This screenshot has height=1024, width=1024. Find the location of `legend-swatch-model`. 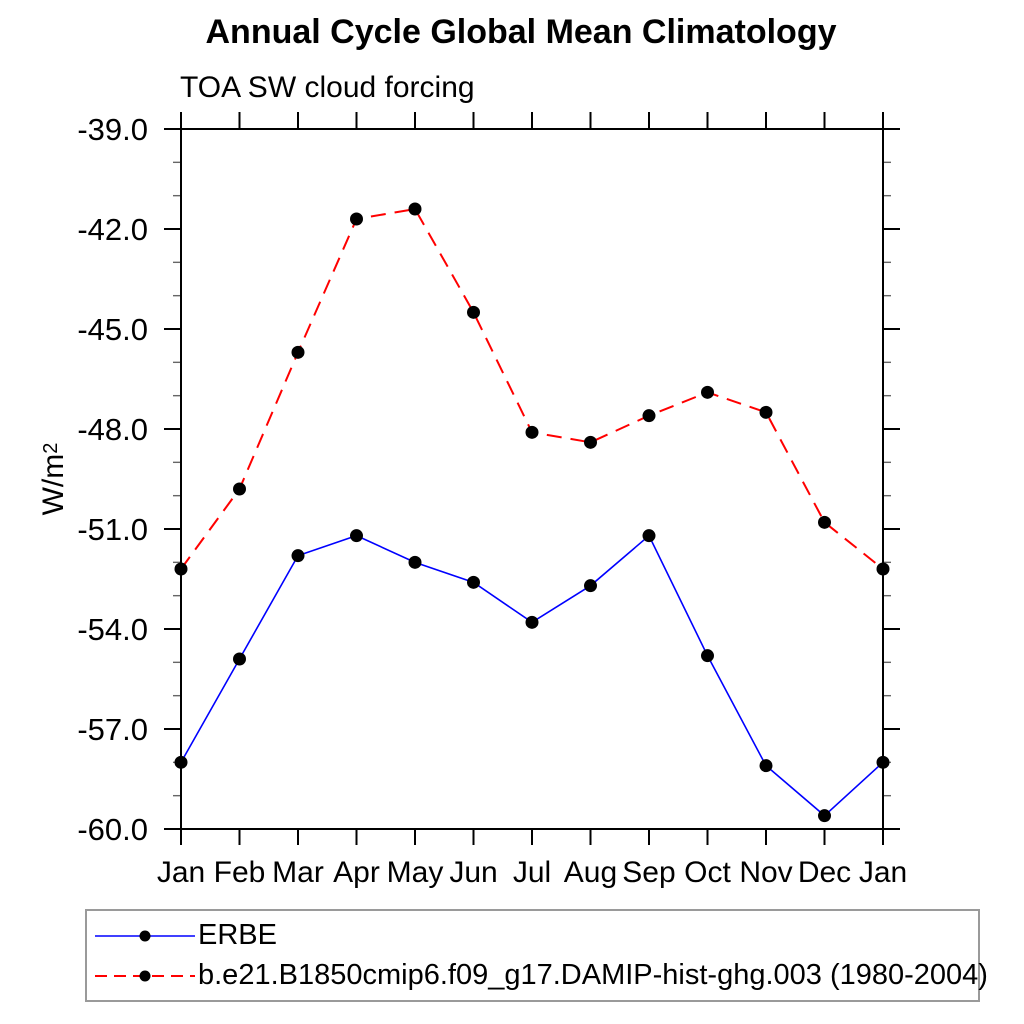

legend-swatch-model is located at coordinates (145, 975).